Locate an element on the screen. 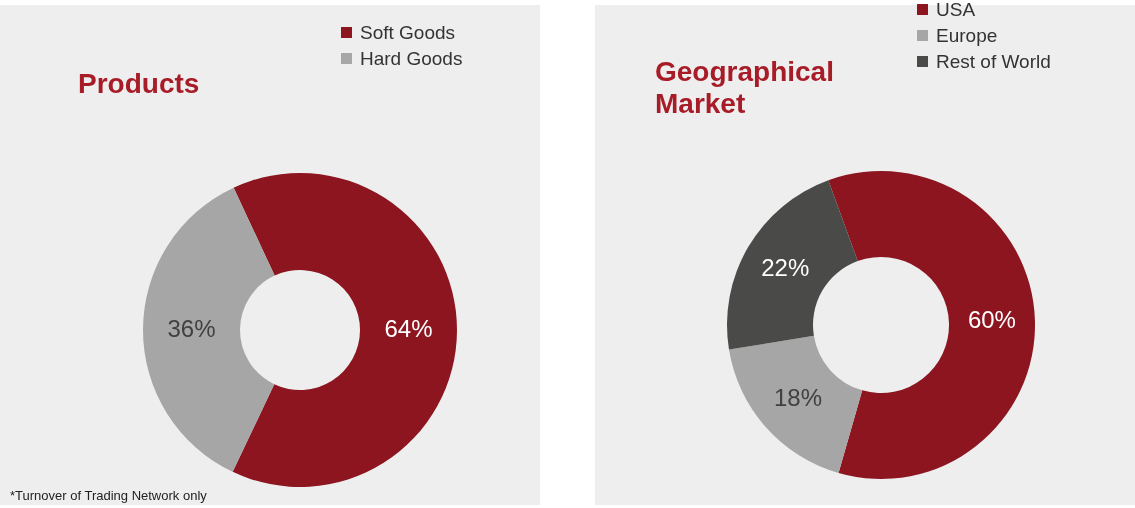  text: Geographical Market is located at coordinates (744, 87).